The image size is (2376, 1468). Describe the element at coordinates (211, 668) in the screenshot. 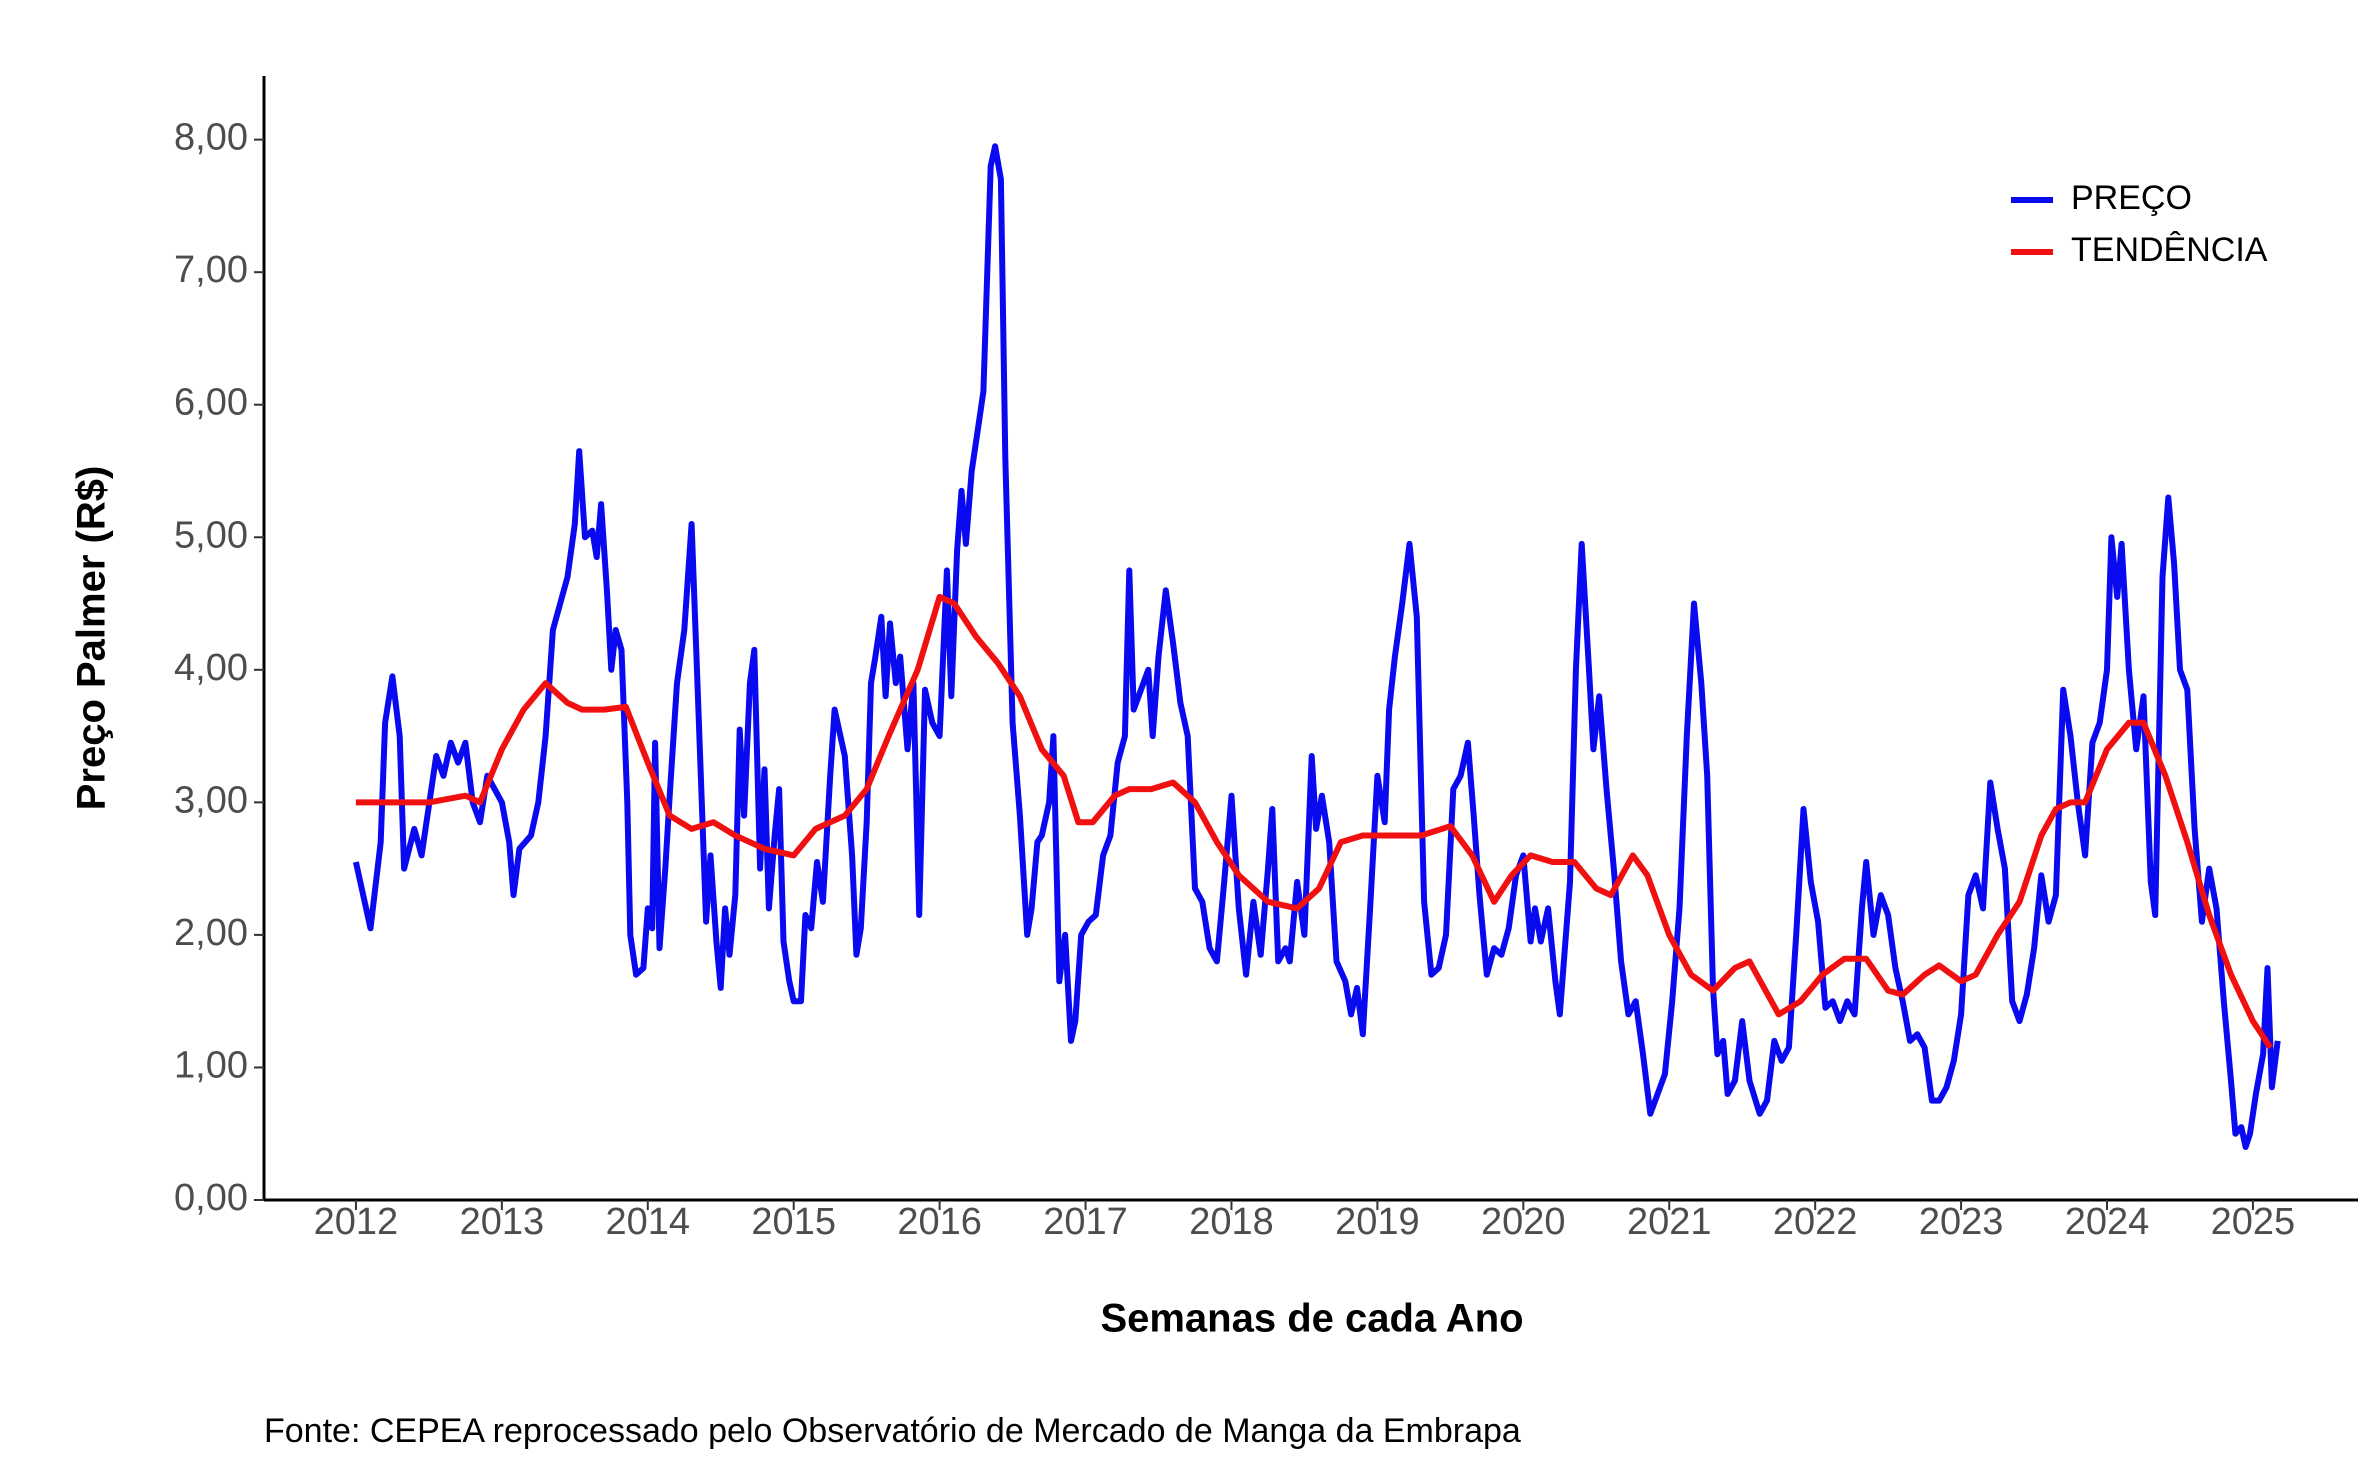

I see `y-tick-label: 4,00` at that location.